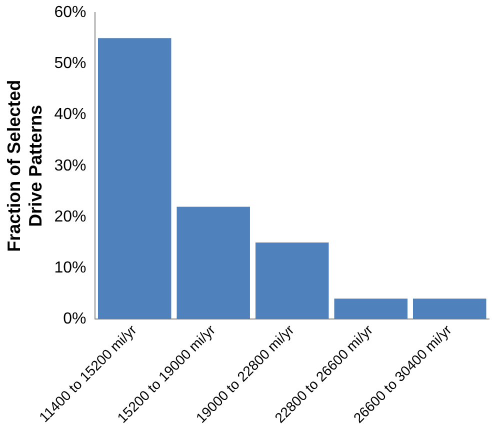 The height and width of the screenshot is (430, 497). I want to click on y-tick-label: 40%, so click(70, 115).